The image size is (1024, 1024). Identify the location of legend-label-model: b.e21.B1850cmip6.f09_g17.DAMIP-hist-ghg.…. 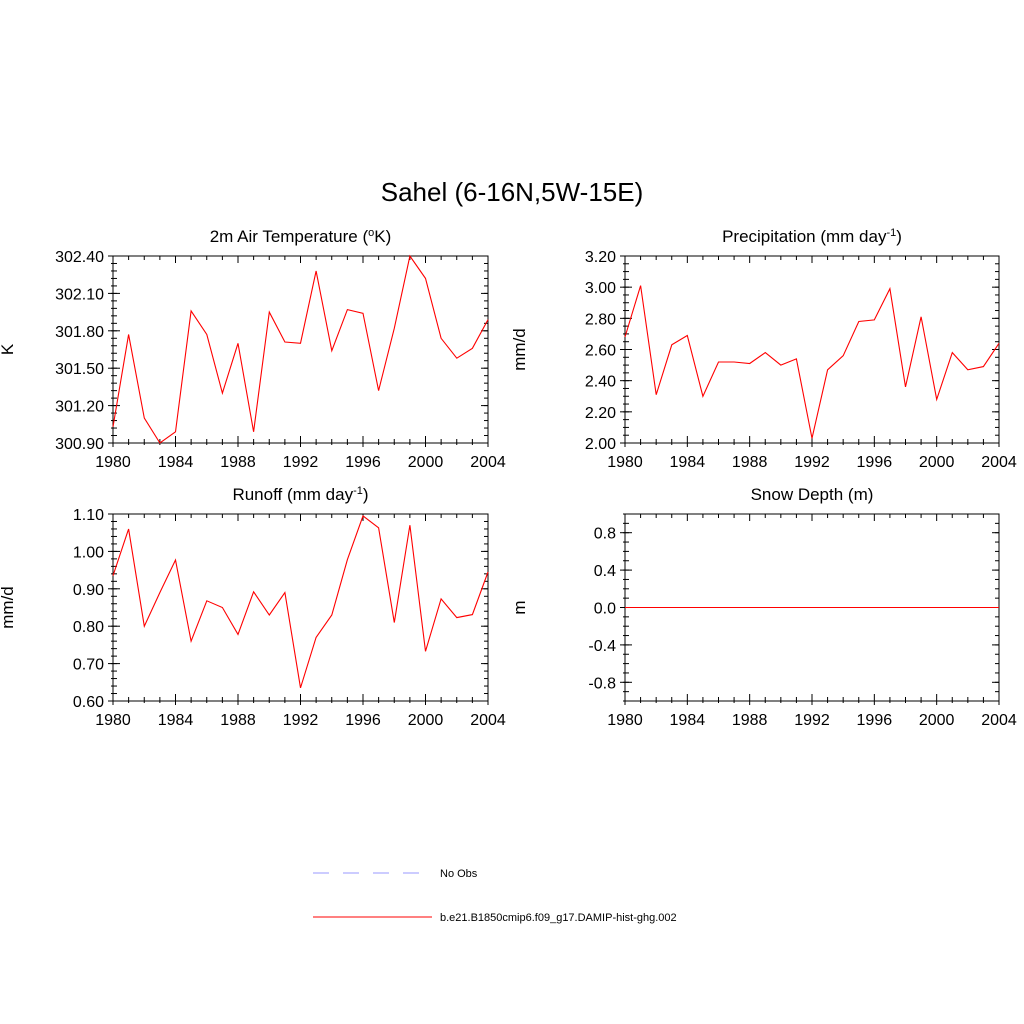
(558, 918).